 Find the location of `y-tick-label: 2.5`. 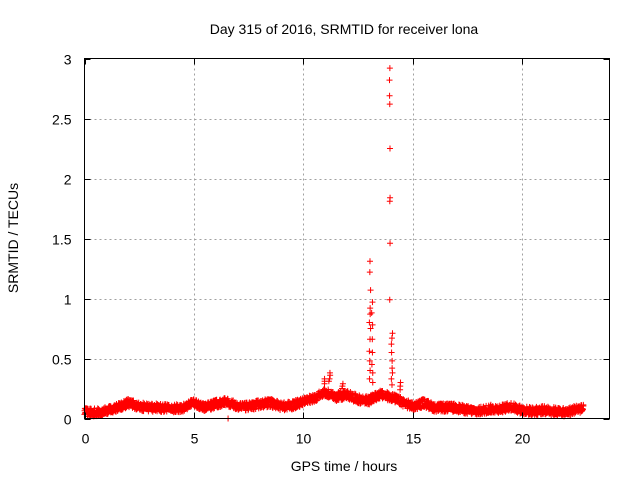

y-tick-label: 2.5 is located at coordinates (62, 120).